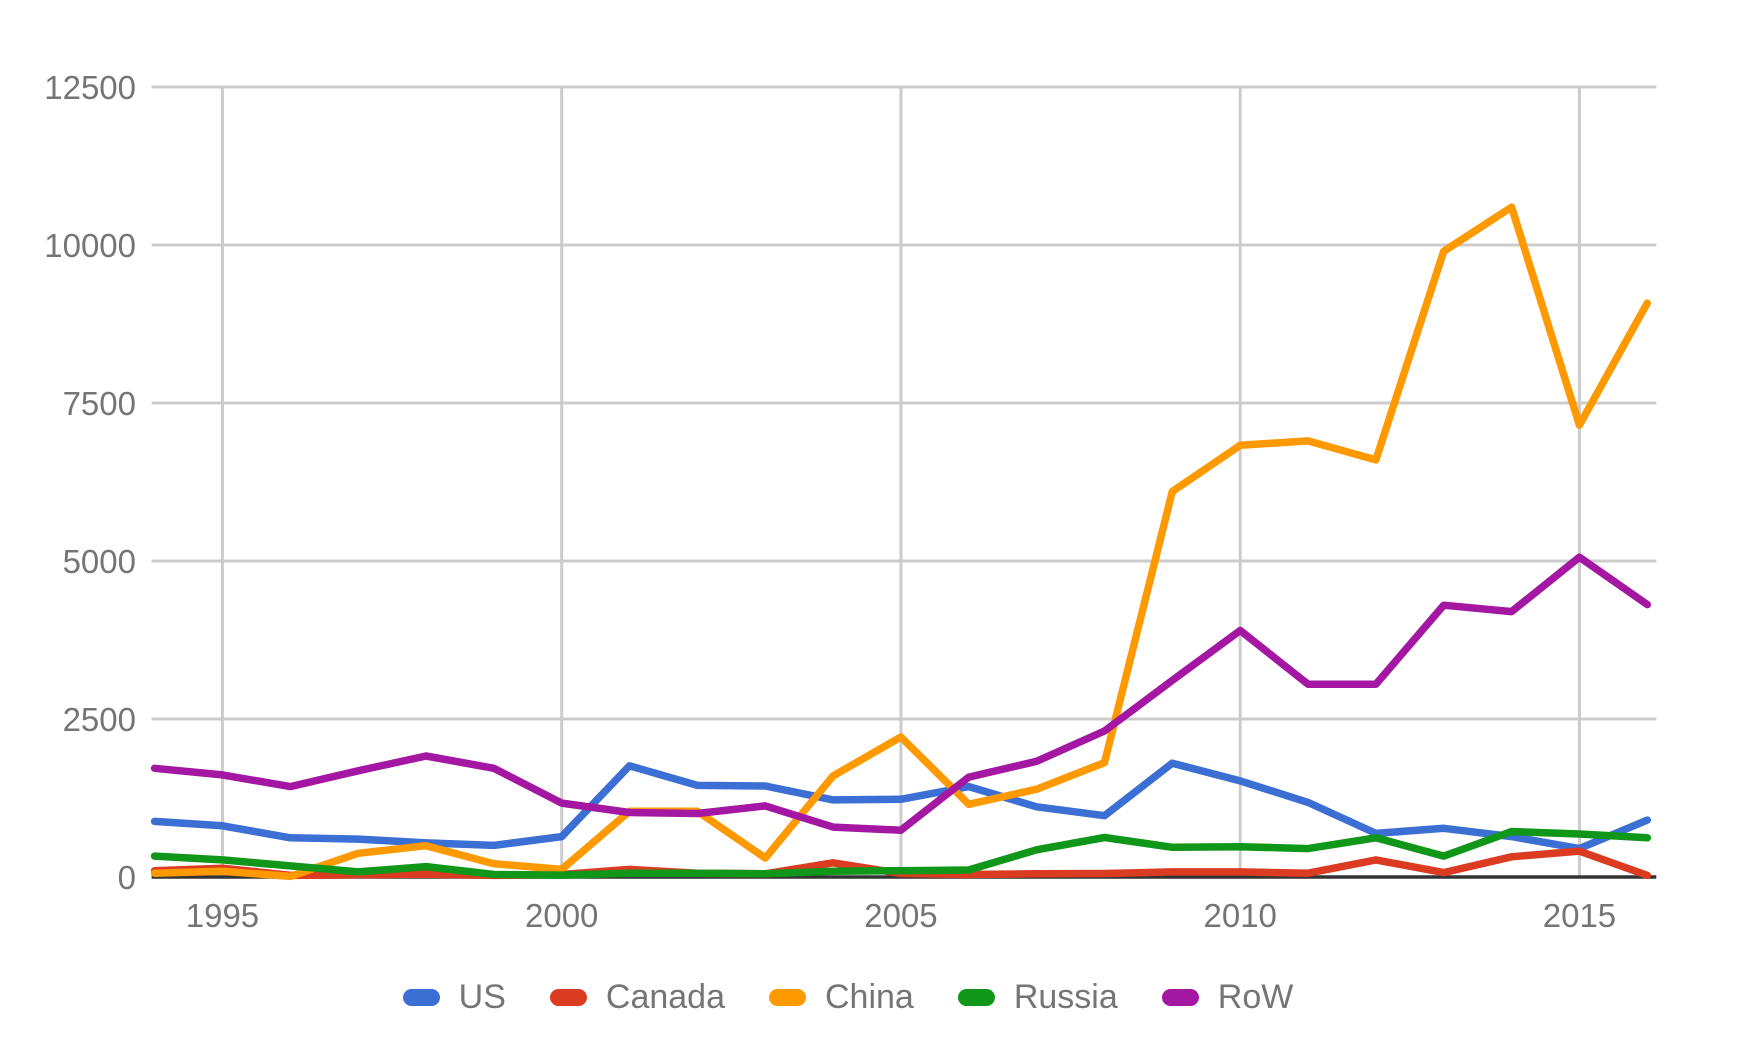  Describe the element at coordinates (99, 403) in the screenshot. I see `y-axis-tick-label: 7500` at that location.